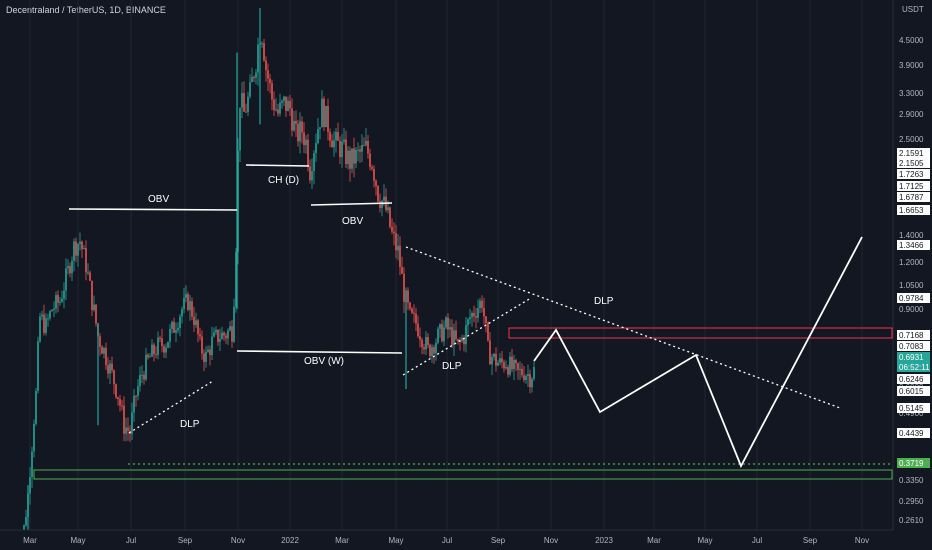 The image size is (932, 550). Describe the element at coordinates (911, 235) in the screenshot. I see `price-tick-label: 1.4000` at that location.